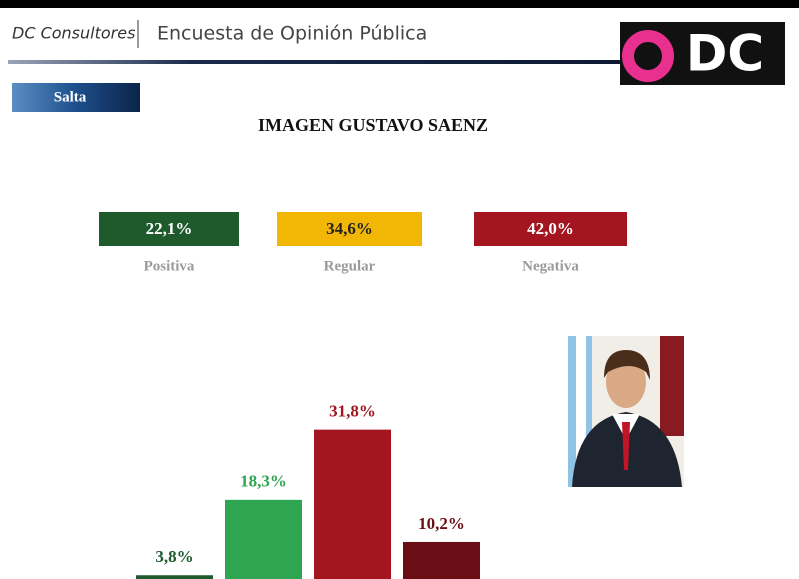 This screenshot has height=579, width=799. I want to click on top-bar, so click(399, 4).